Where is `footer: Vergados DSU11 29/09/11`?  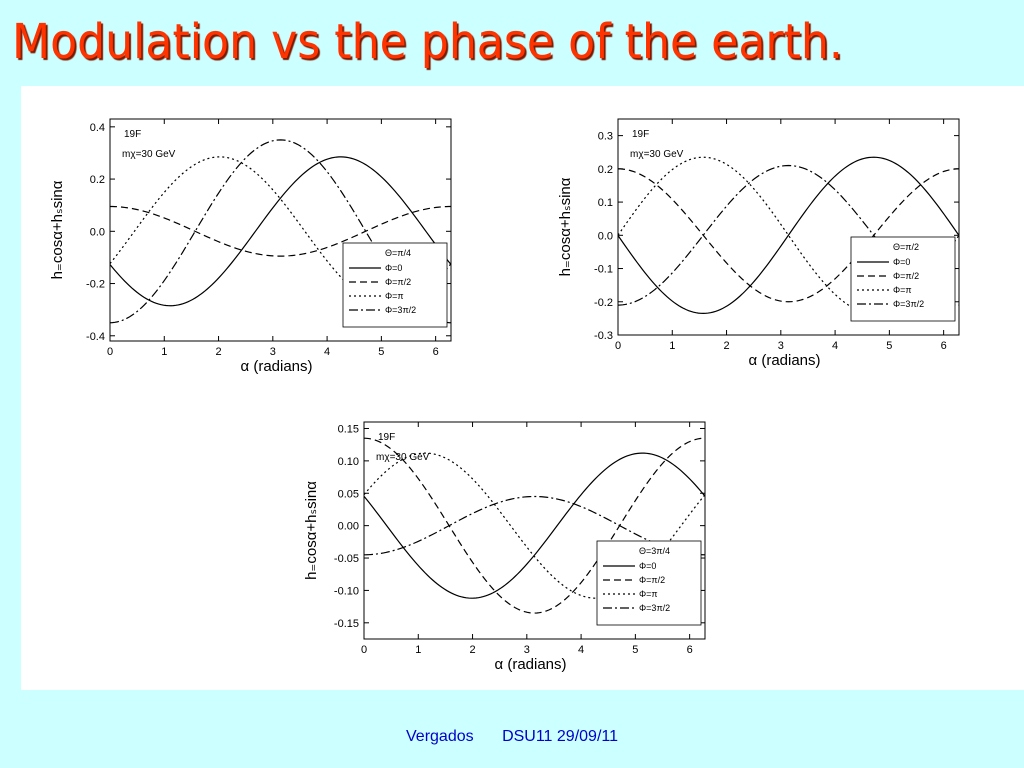 footer: Vergados DSU11 29/09/11 is located at coordinates (512, 737).